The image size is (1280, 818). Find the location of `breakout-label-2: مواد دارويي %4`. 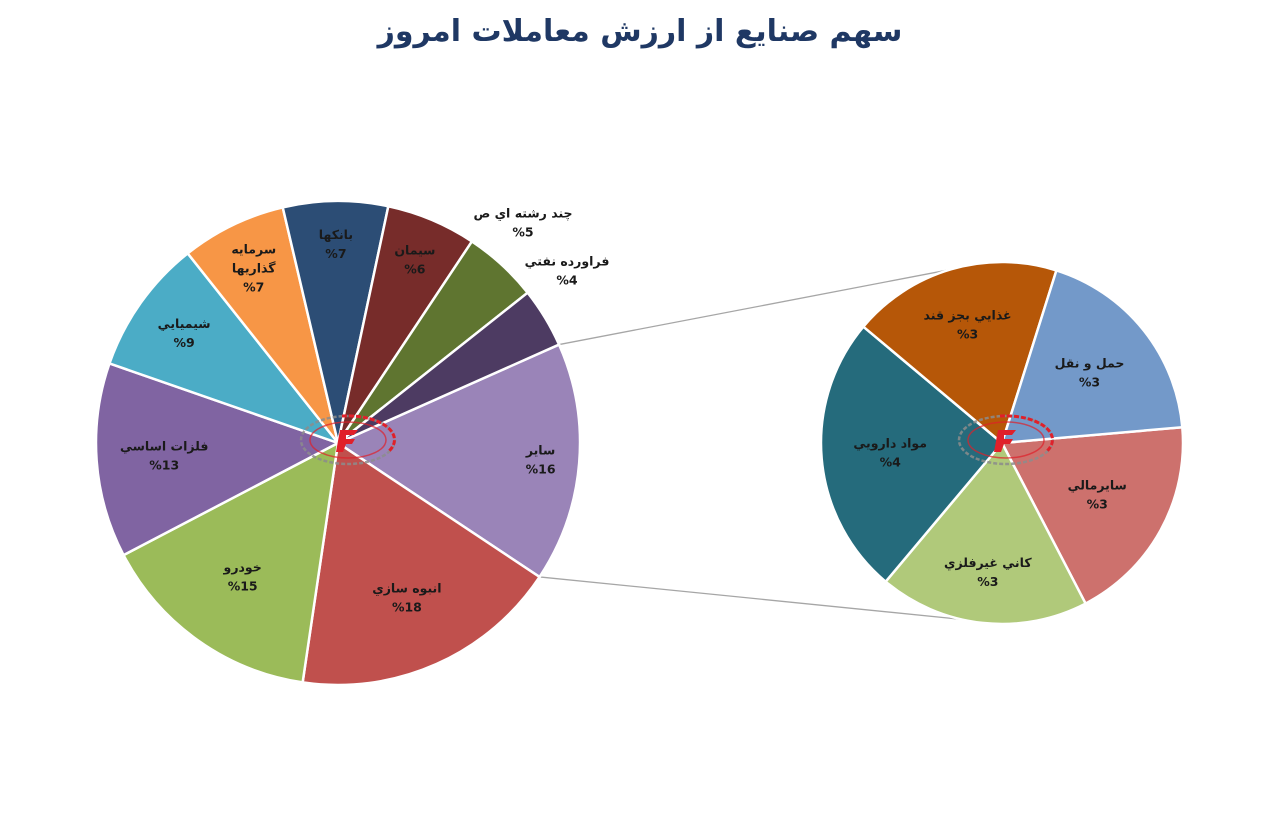

breakout-label-2: مواد دارويي %4 is located at coordinates (890, 452).